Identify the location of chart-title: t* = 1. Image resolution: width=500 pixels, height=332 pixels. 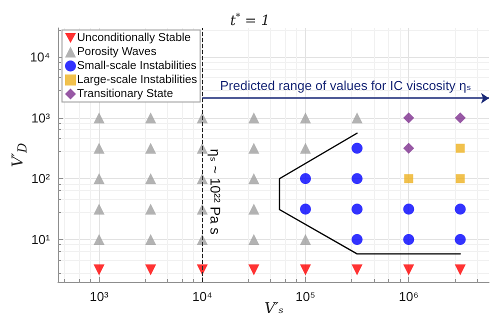
(250, 20).